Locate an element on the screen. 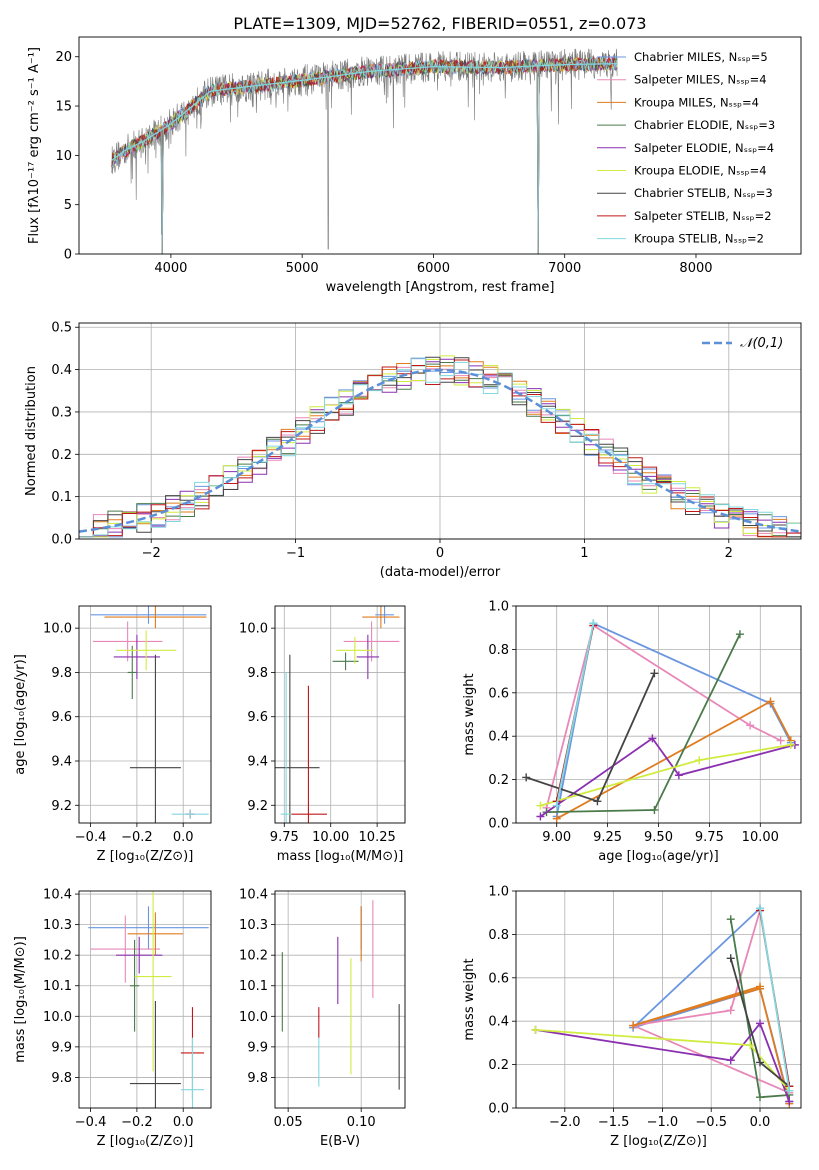 Image resolution: width=819 pixels, height=1170 pixels. x-axis-label: wavelength [Angstrom, rest frame] is located at coordinates (440, 287).